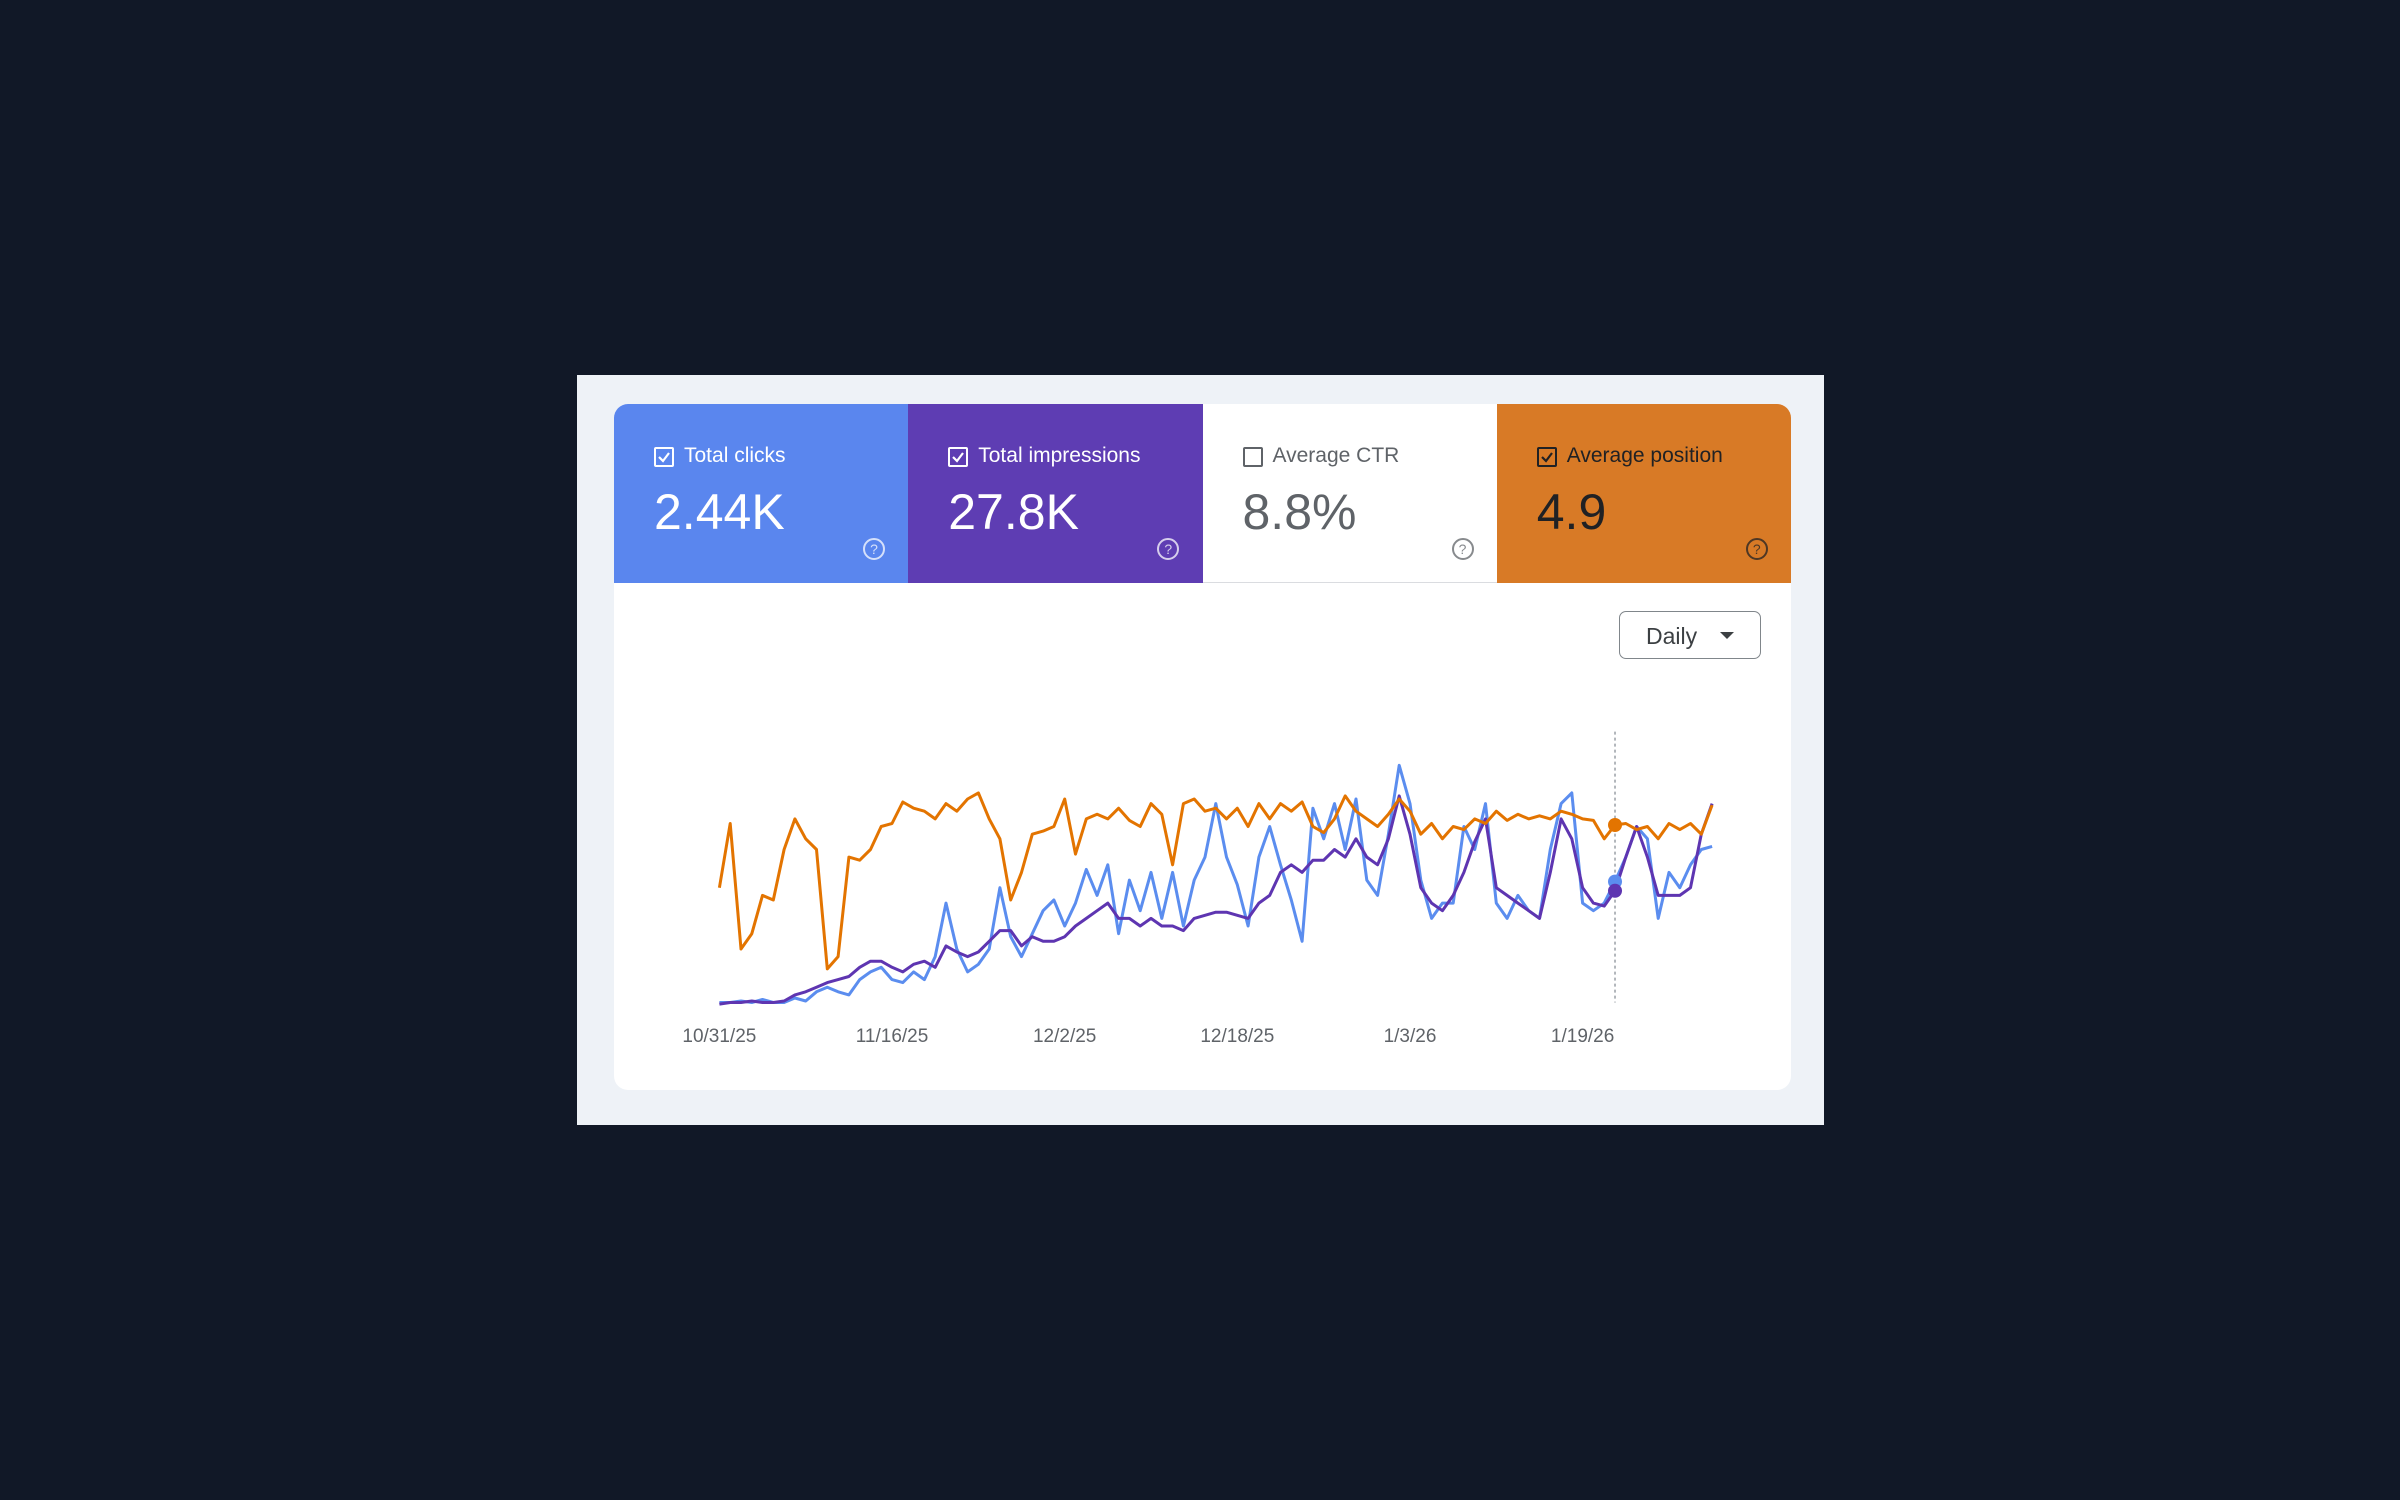 The image size is (2400, 1500). What do you see at coordinates (1672, 636) in the screenshot?
I see `range-label: Daily` at bounding box center [1672, 636].